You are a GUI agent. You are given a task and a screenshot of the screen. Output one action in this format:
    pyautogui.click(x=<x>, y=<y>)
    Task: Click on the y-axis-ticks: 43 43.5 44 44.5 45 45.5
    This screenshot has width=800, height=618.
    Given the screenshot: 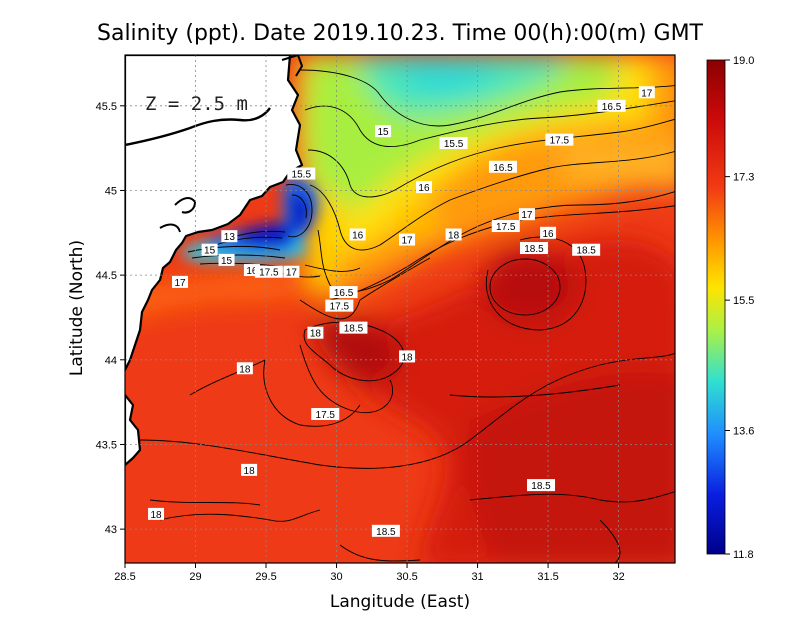 What is the action you would take?
    pyautogui.click(x=110, y=318)
    